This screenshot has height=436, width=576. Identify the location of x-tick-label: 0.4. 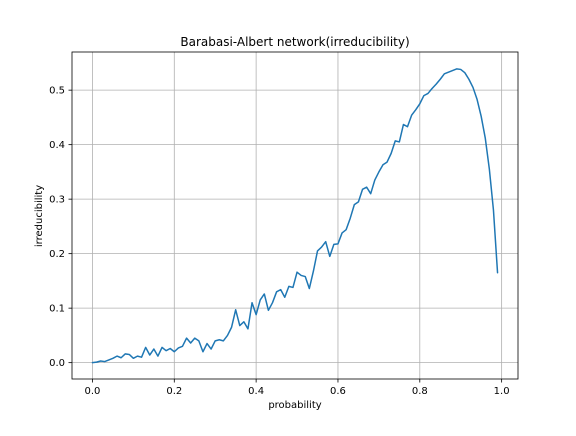
(256, 391).